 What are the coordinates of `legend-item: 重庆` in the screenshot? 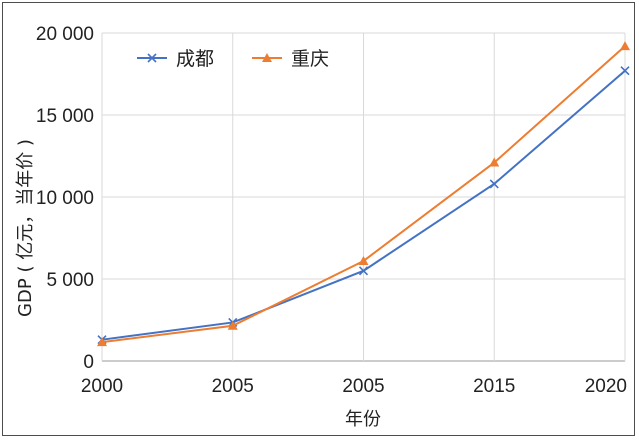 It's located at (290, 59).